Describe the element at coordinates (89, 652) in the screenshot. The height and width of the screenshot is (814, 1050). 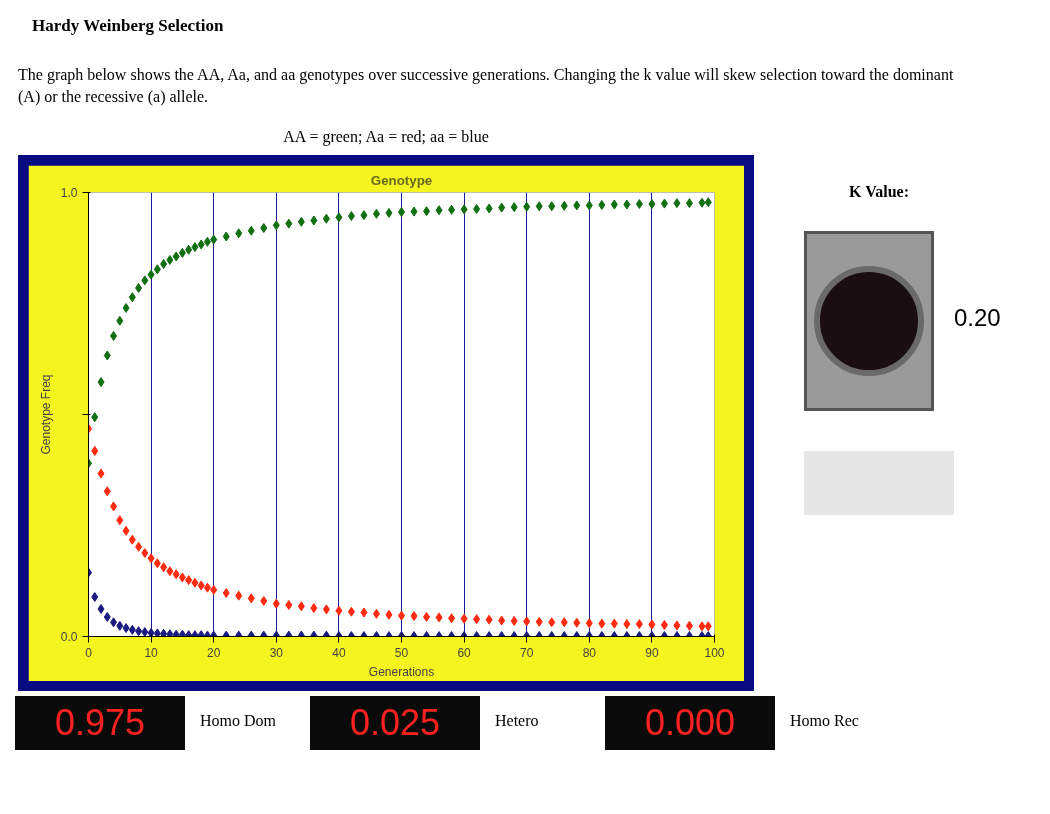
I see `x-tick-label: 0` at that location.